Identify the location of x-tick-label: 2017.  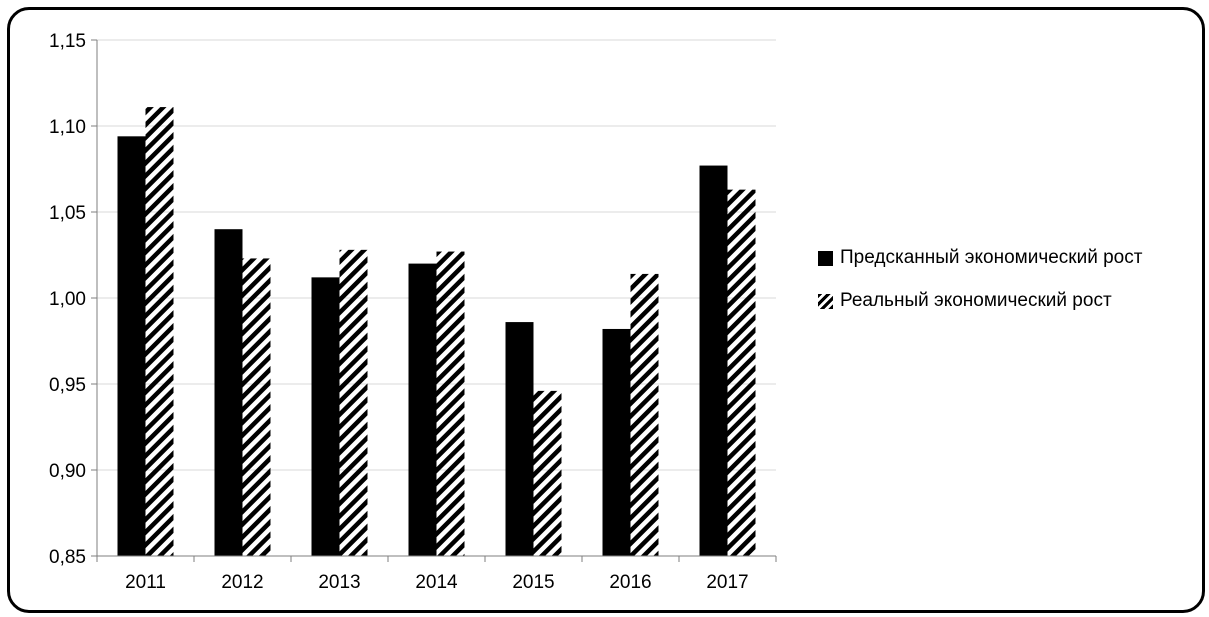
(727, 582).